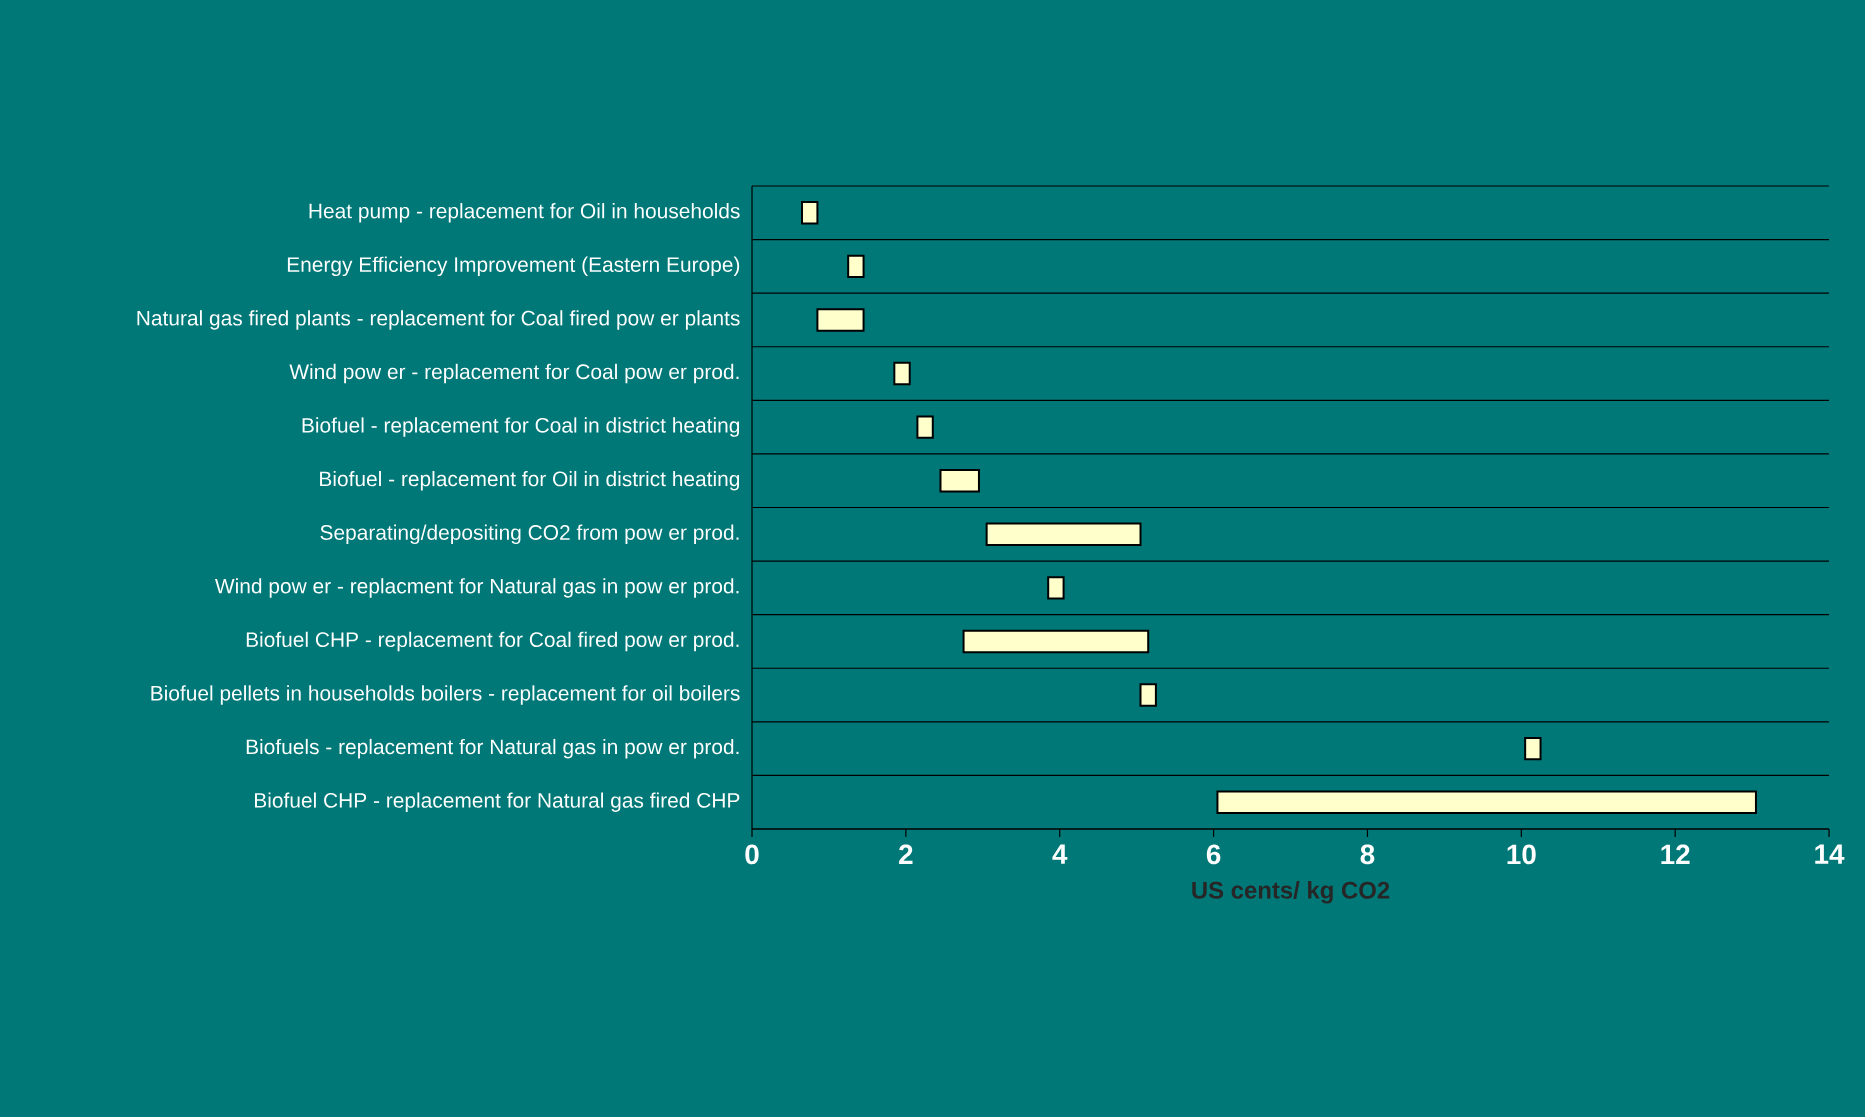  I want to click on y-tick-label: Wind pow er - replacement for Coal pow er prod., so click(514, 373).